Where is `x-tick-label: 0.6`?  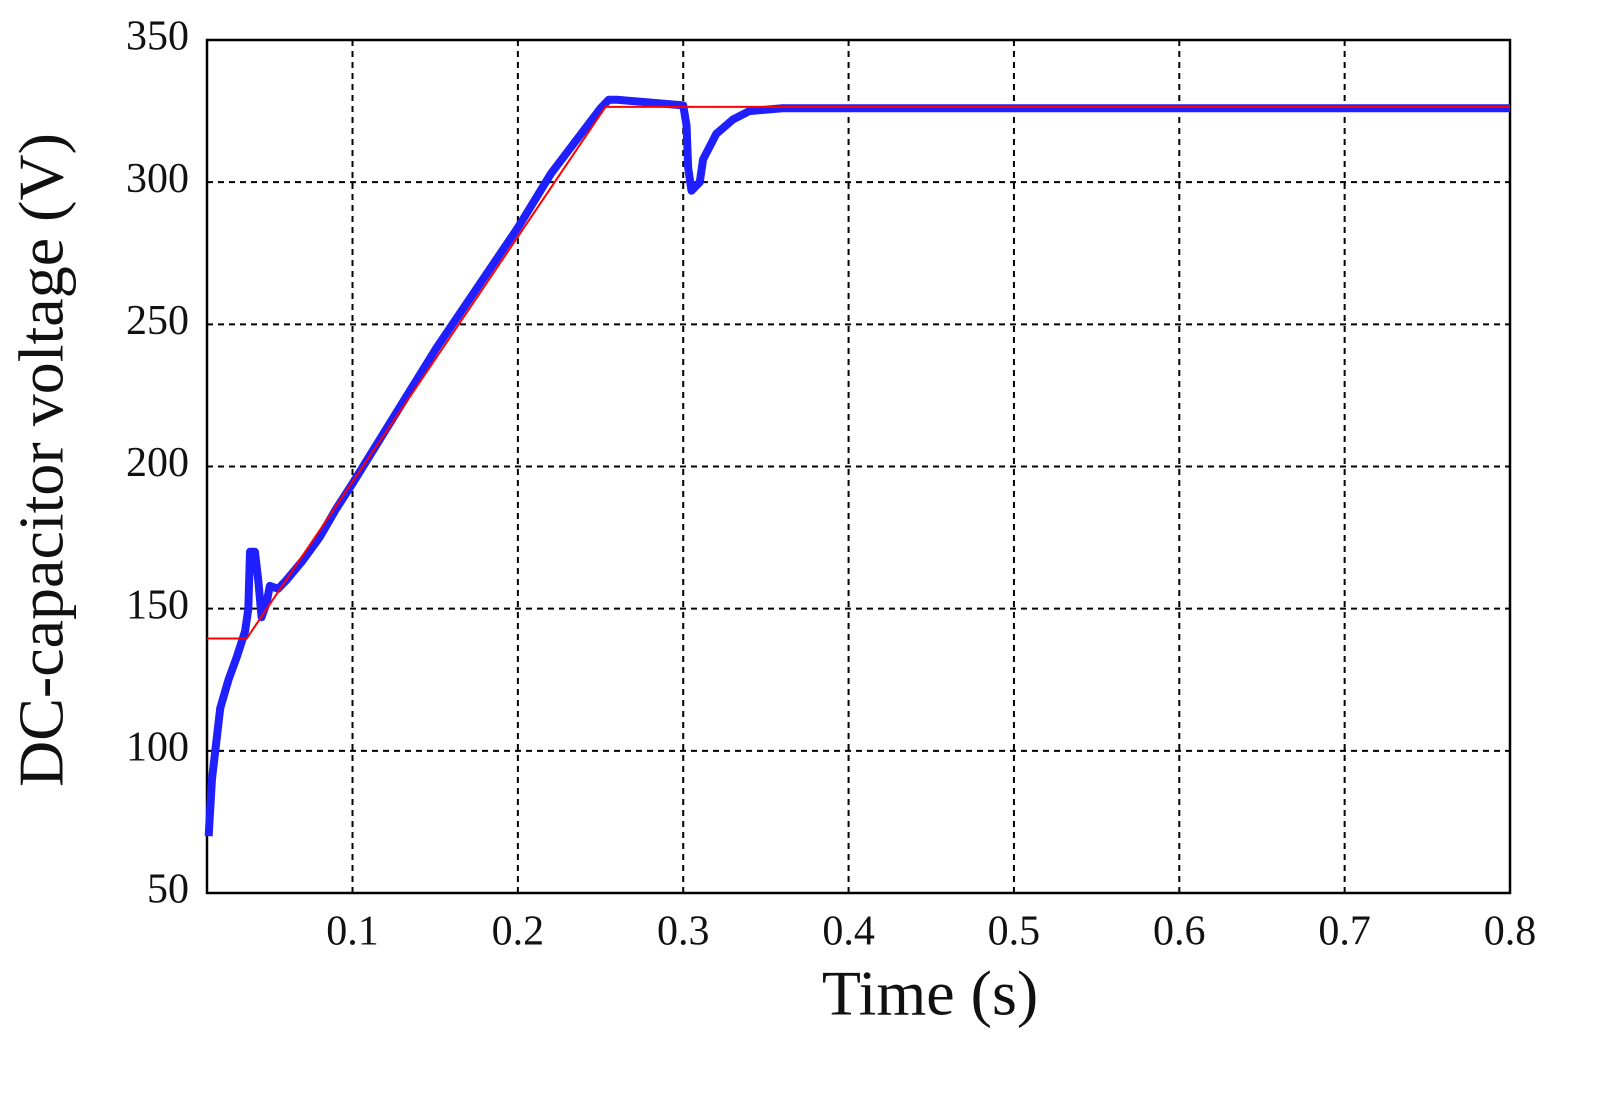 x-tick-label: 0.6 is located at coordinates (1179, 932).